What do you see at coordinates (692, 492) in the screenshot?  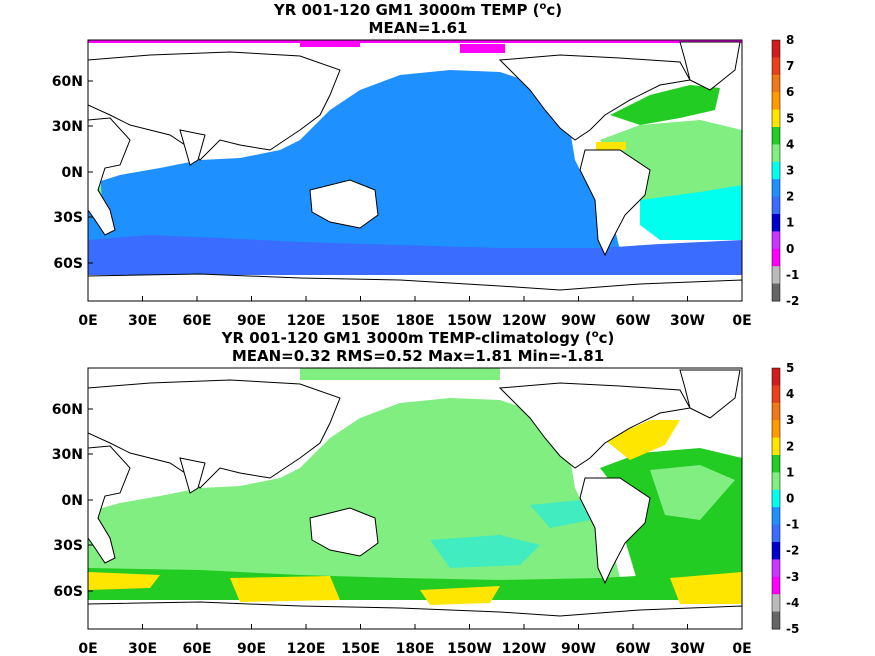 I see `atlantic-light-field` at bounding box center [692, 492].